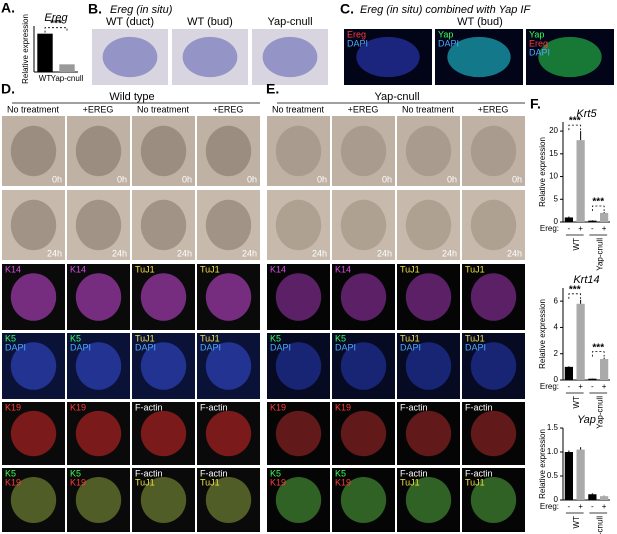 The height and width of the screenshot is (534, 617). Describe the element at coordinates (535, 104) in the screenshot. I see `panel-letter: F.` at that location.